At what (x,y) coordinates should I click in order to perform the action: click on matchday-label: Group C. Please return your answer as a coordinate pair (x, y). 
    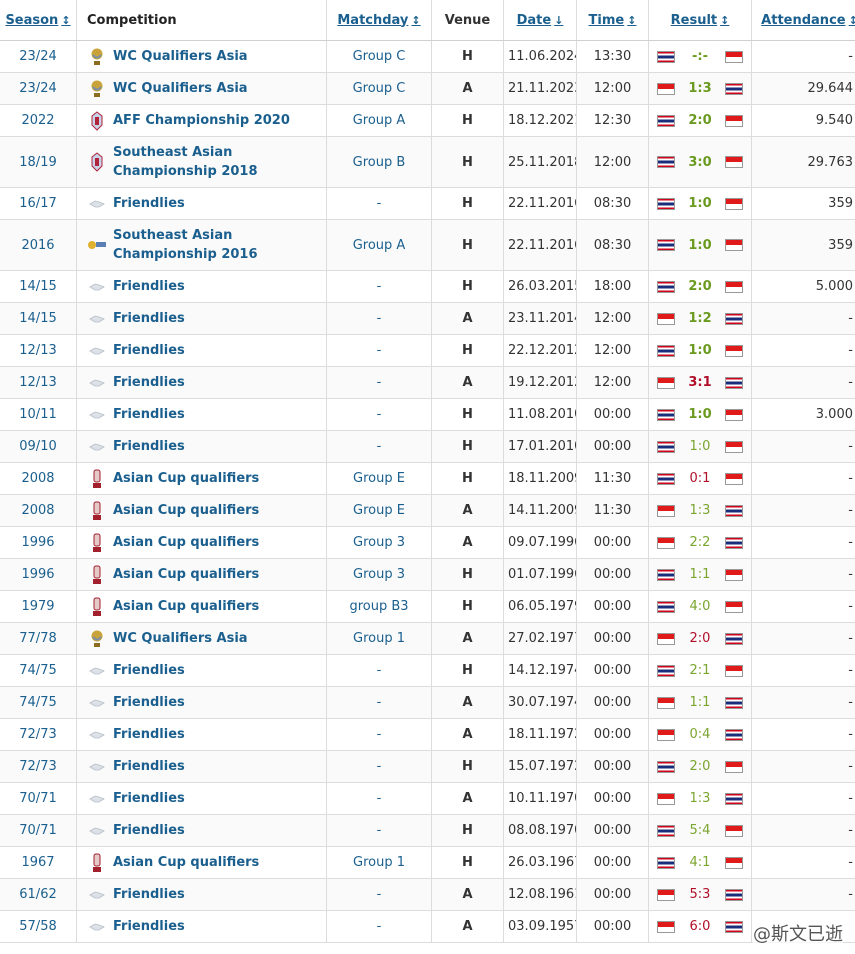
    Looking at the image, I should click on (379, 56).